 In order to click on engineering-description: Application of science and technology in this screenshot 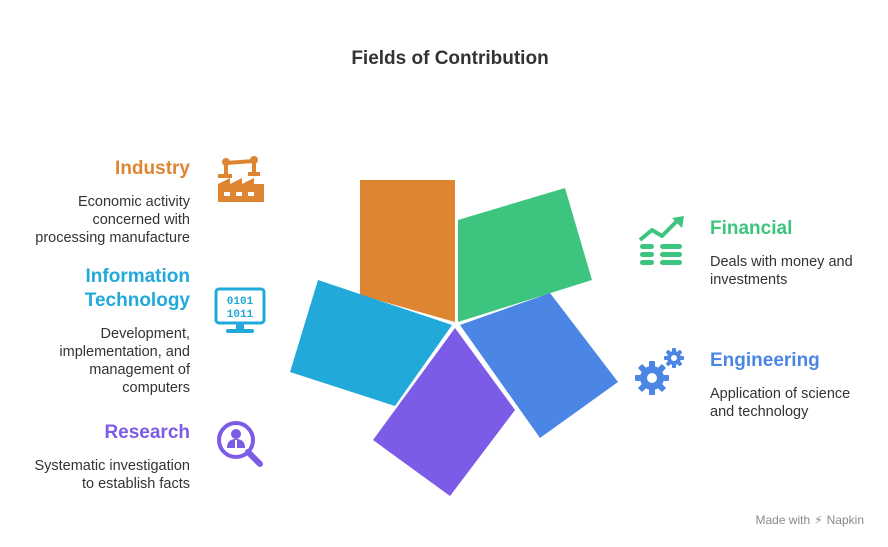, I will do `click(780, 403)`.